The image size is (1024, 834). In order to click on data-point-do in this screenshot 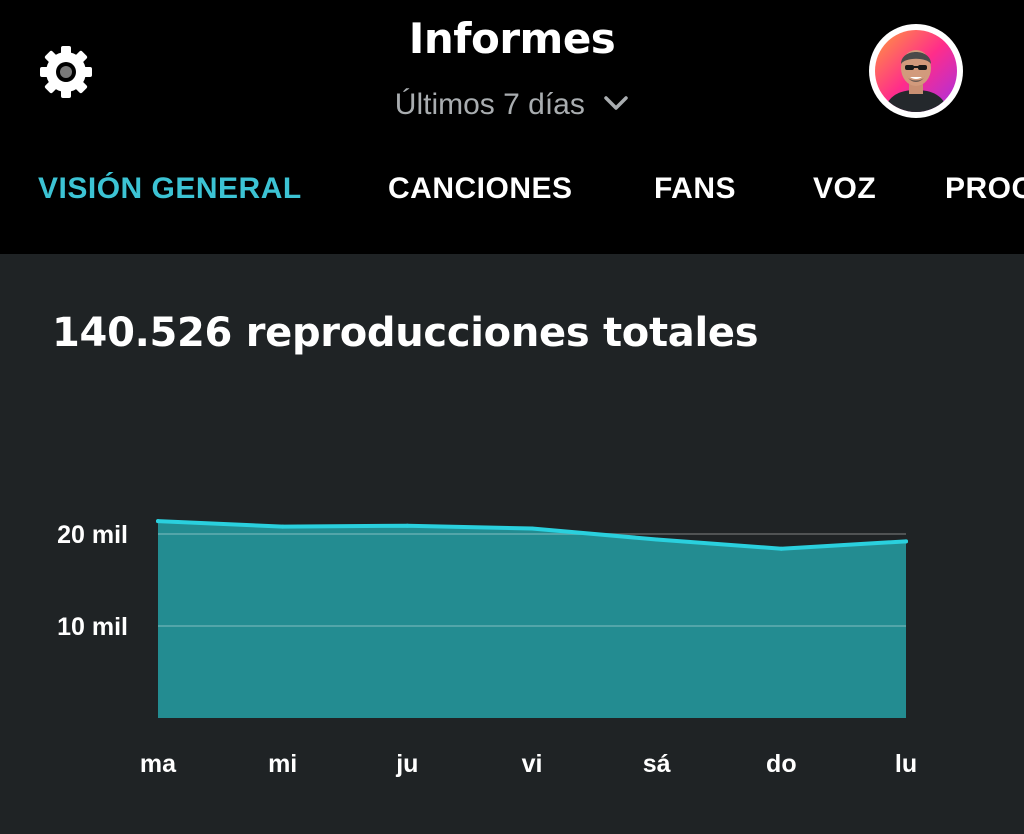, I will do `click(781, 548)`.